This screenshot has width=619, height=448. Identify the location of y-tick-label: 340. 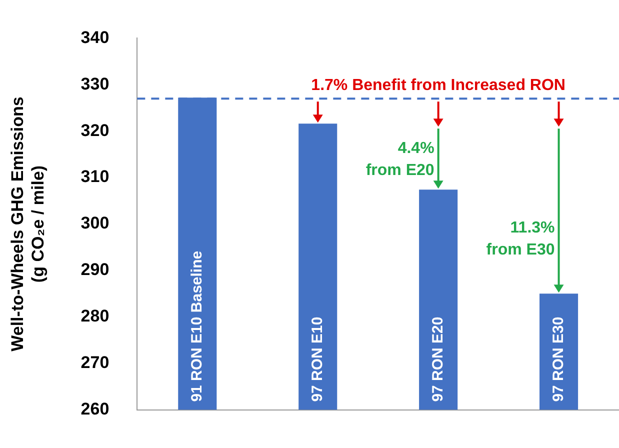
(95, 37).